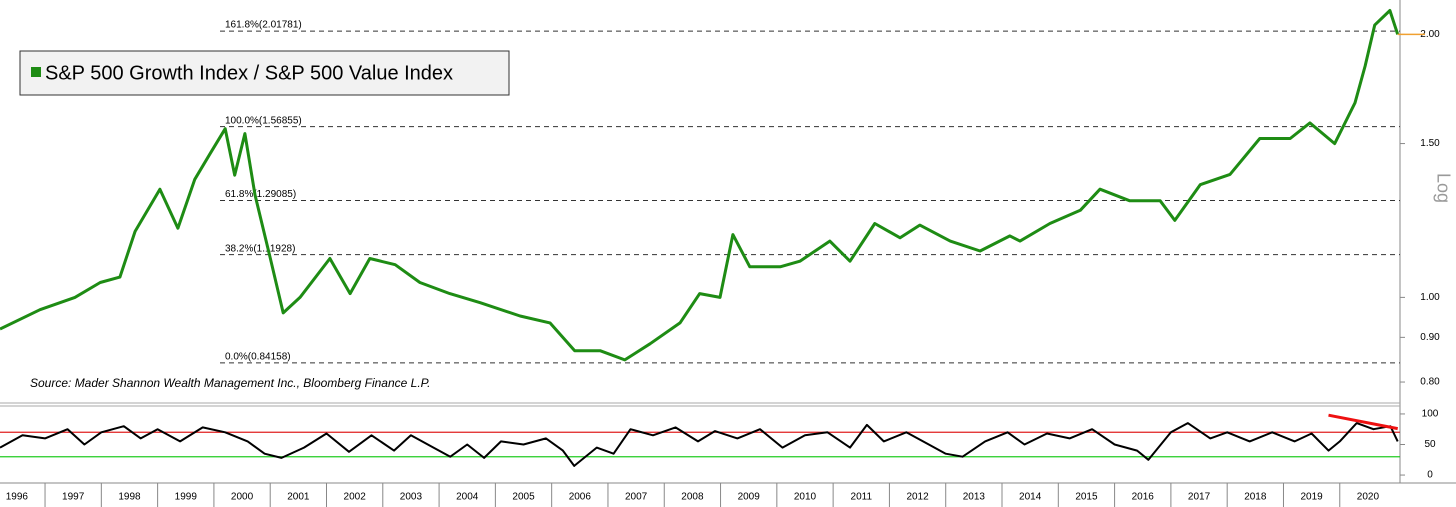  What do you see at coordinates (260, 248) in the screenshot?
I see `fib-label: 38.2%(1.11928)` at bounding box center [260, 248].